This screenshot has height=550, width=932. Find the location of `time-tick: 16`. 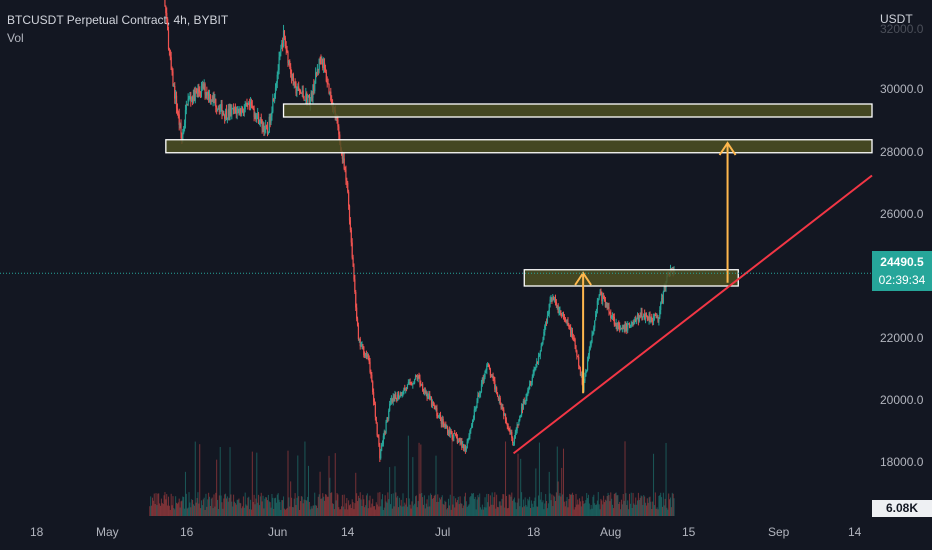

time-tick: 16 is located at coordinates (187, 532).